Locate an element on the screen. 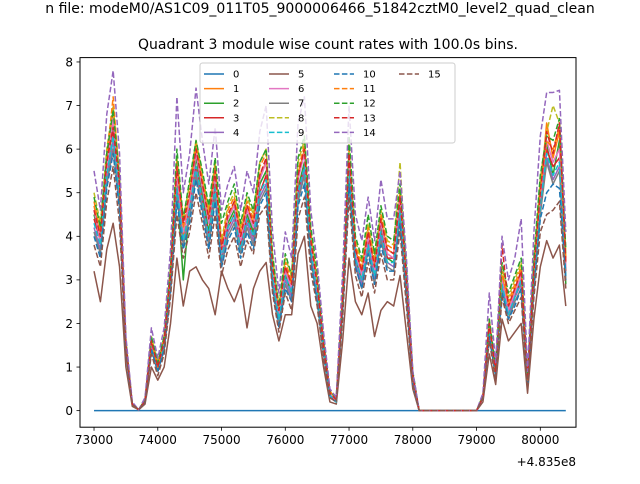  legend-label-14: 14 is located at coordinates (369, 133).